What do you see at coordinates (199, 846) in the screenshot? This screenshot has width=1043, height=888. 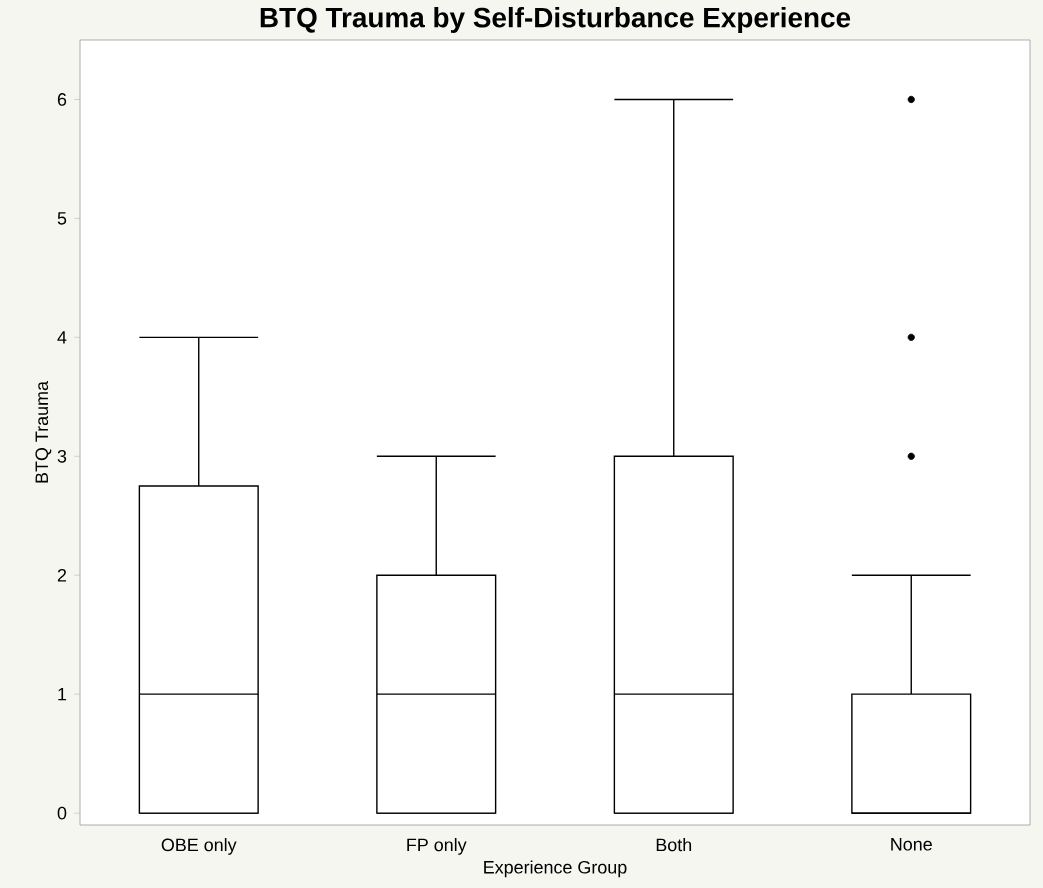 I see `x-tick-label: OBE only` at bounding box center [199, 846].